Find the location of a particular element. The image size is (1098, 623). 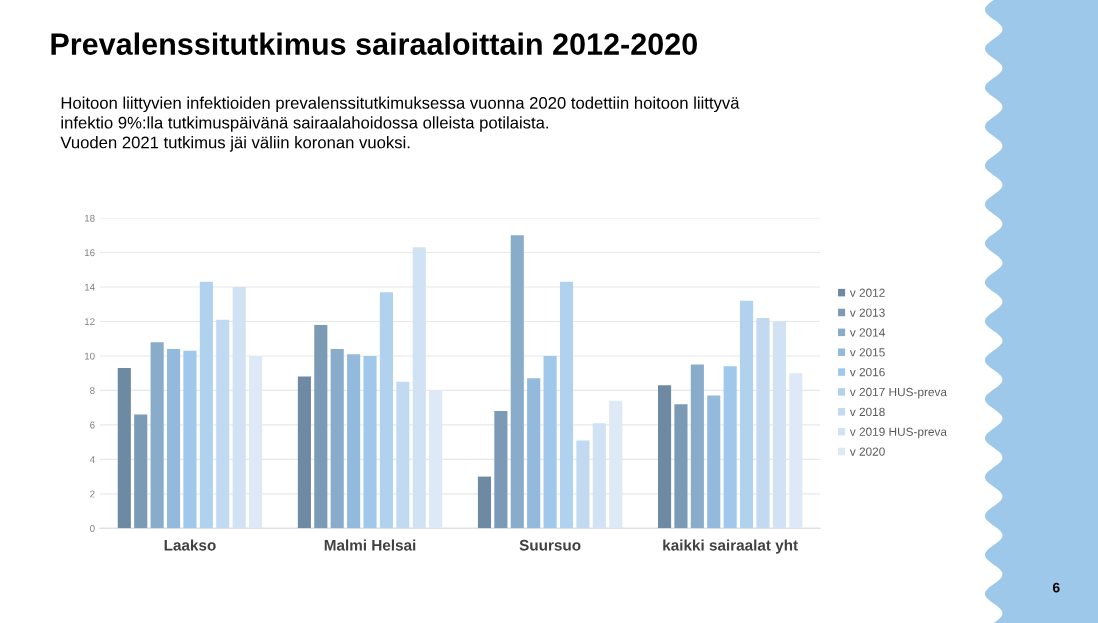

chart-subtitle: Hoitoon liittyvien infektioiden prevalenssitutkimuksessa vuonna 2020 todettiin hoitoon liittyvä infektio 9%:lla tutkimuspäivänä sairaalahoidossa olleista potilaista. Vuoden 2021 tutkimus jäi väliin koronan vuoksi. is located at coordinates (400, 124).